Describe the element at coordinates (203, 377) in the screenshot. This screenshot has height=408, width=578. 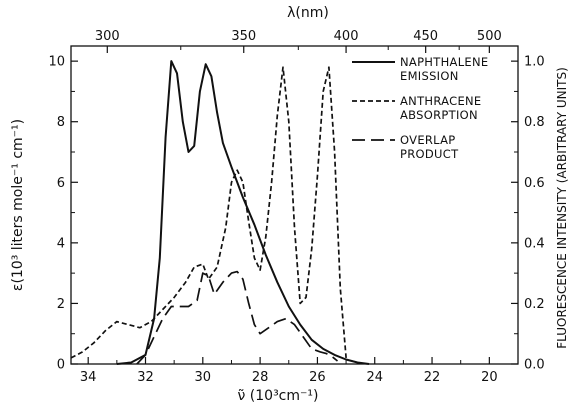
I see `x-bottom-tick-label-2: 30` at that location.